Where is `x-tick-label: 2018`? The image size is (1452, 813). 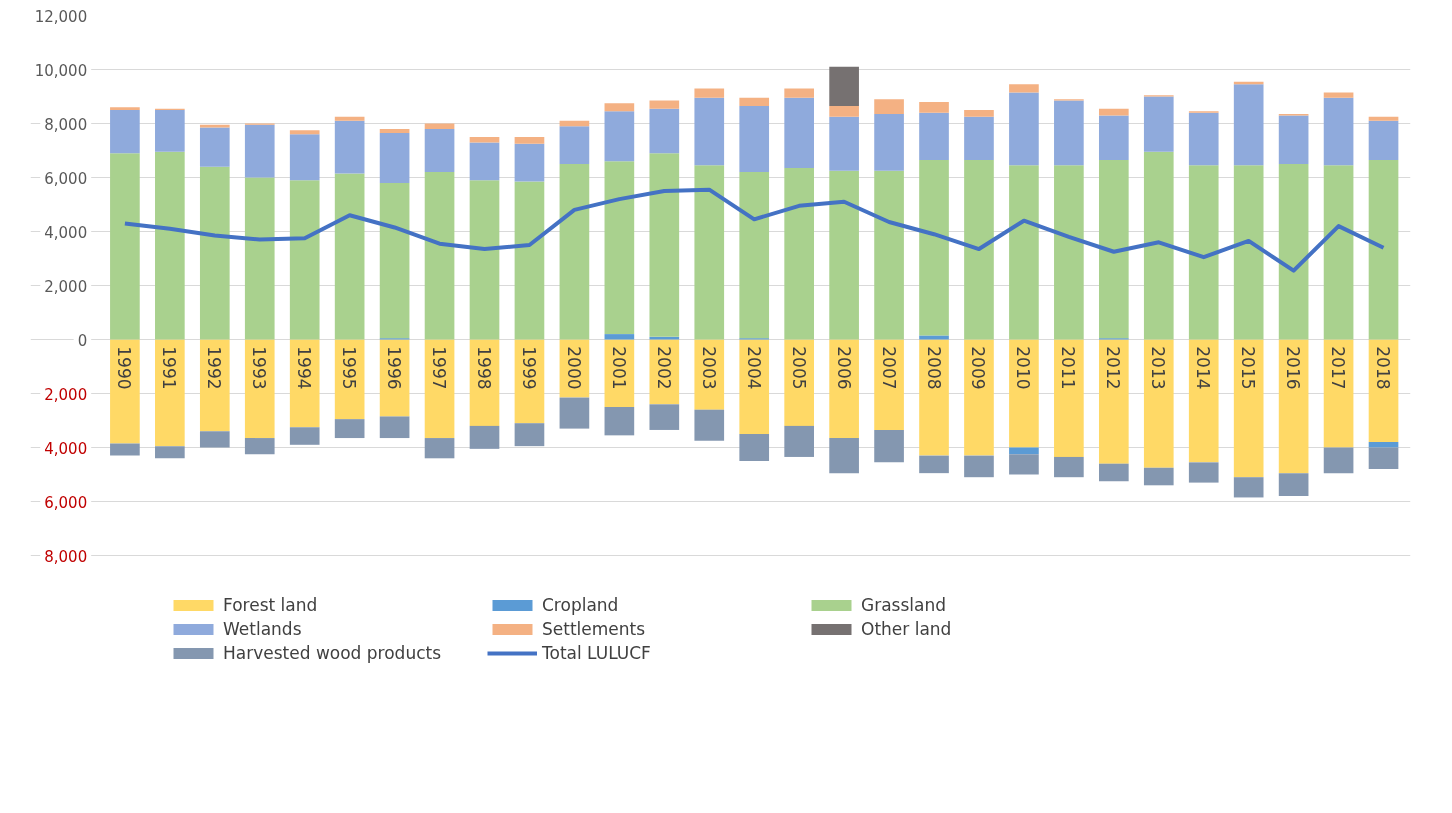 x-tick-label: 2018 is located at coordinates (1383, 368).